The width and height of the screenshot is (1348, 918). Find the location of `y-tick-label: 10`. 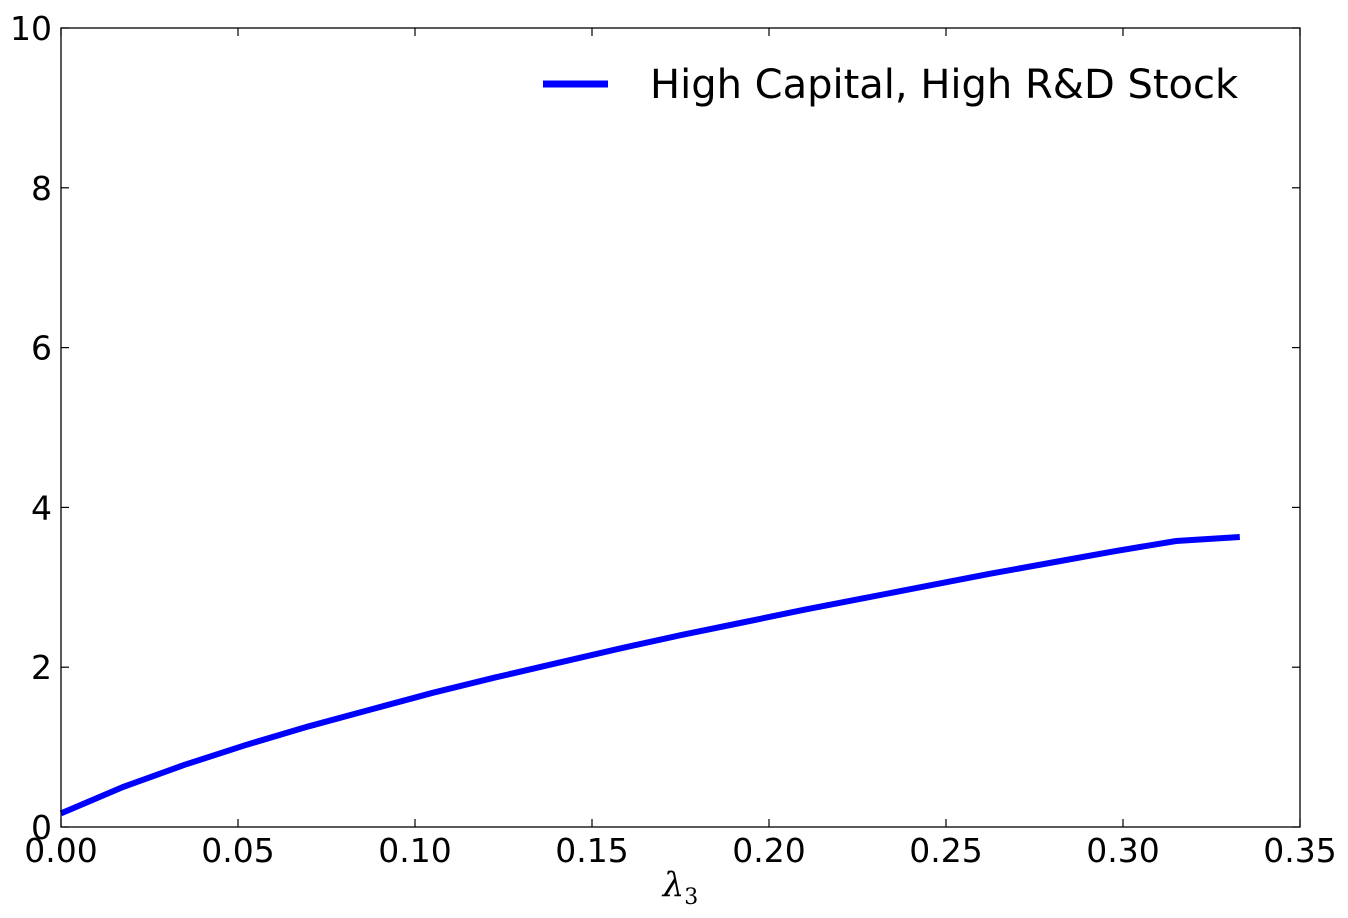

y-tick-label: 10 is located at coordinates (31, 28).